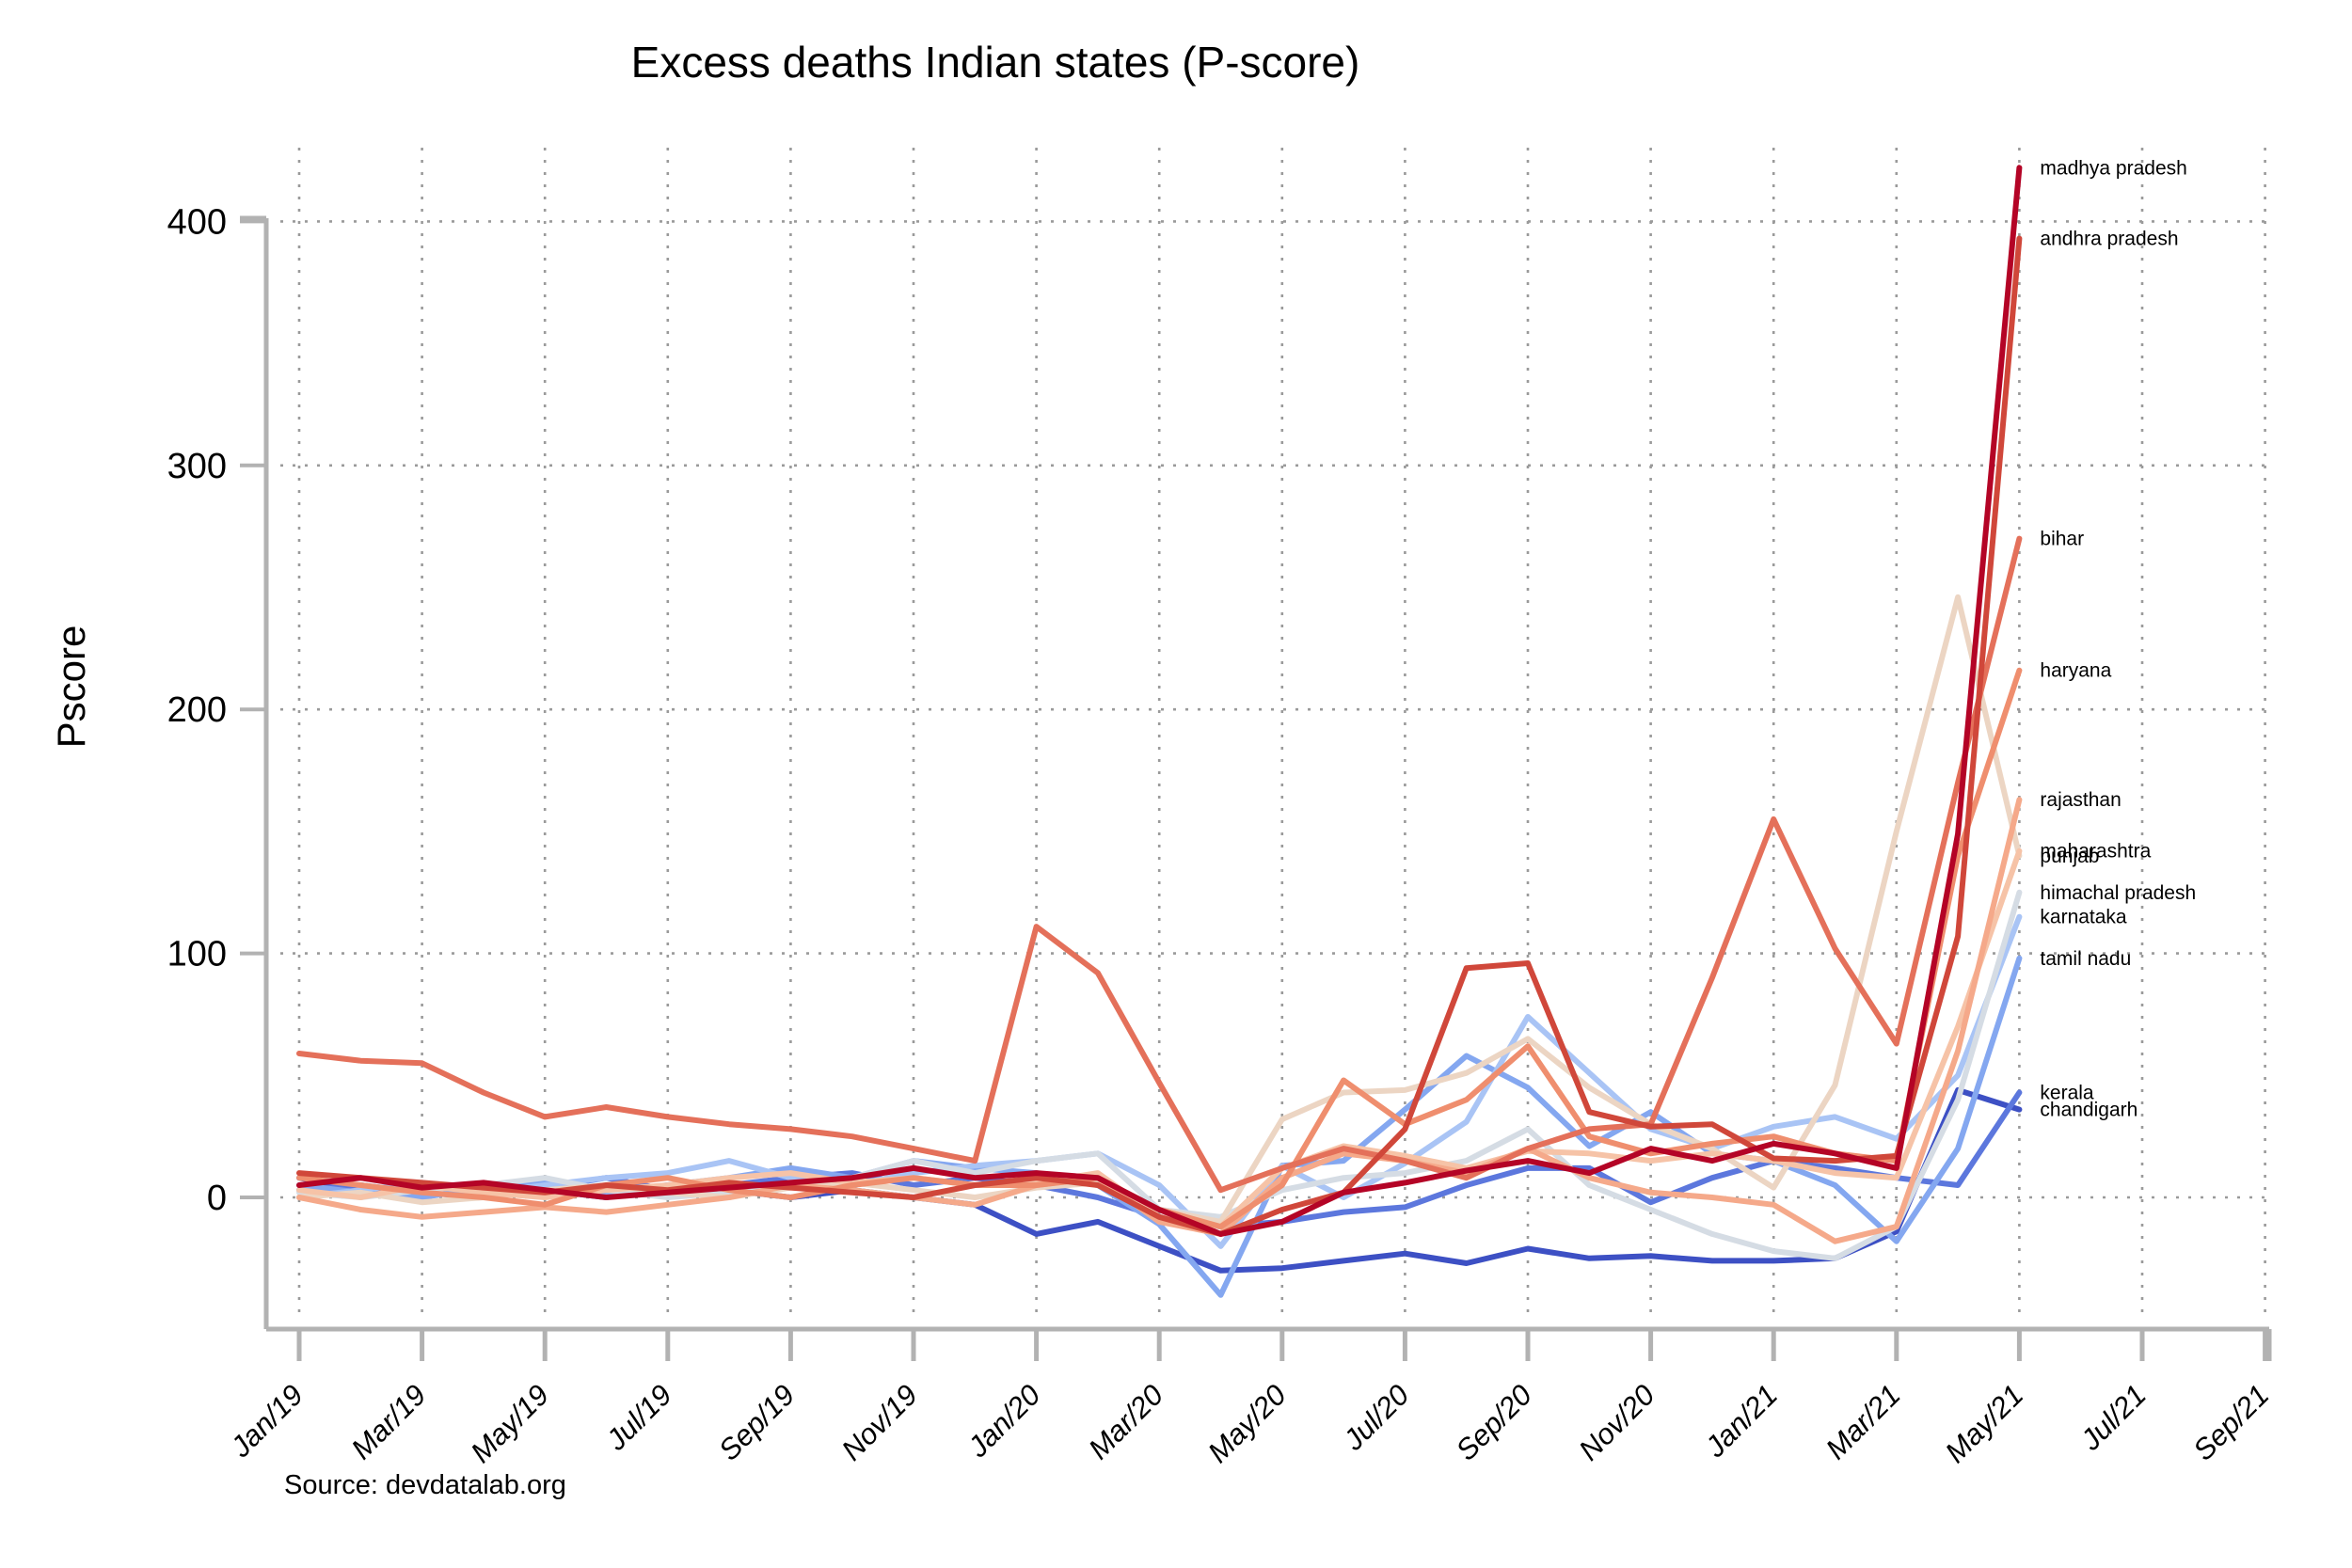 This screenshot has height=1568, width=2352. Describe the element at coordinates (1863, 1421) in the screenshot. I see `x-tick-label: Mar/21` at that location.